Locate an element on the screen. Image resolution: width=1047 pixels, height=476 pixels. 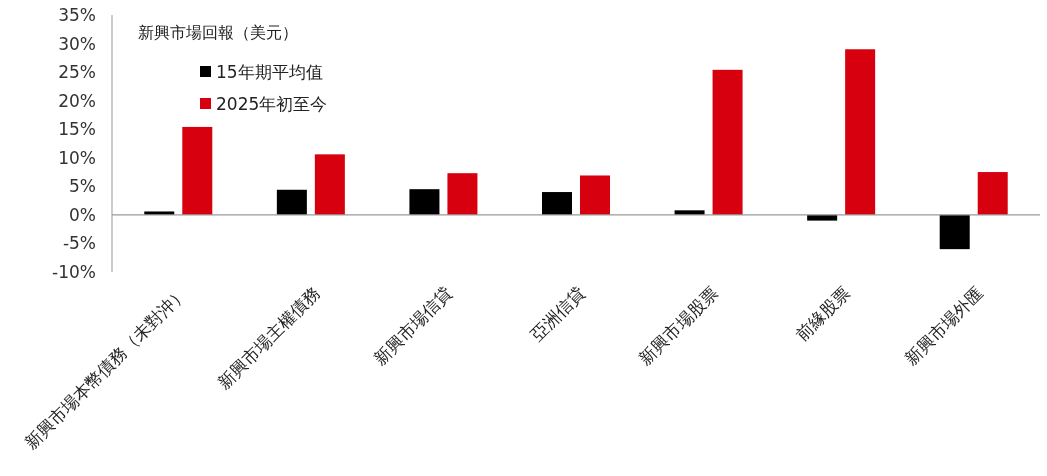
y-tick-label: 35% is located at coordinates (77, 15).